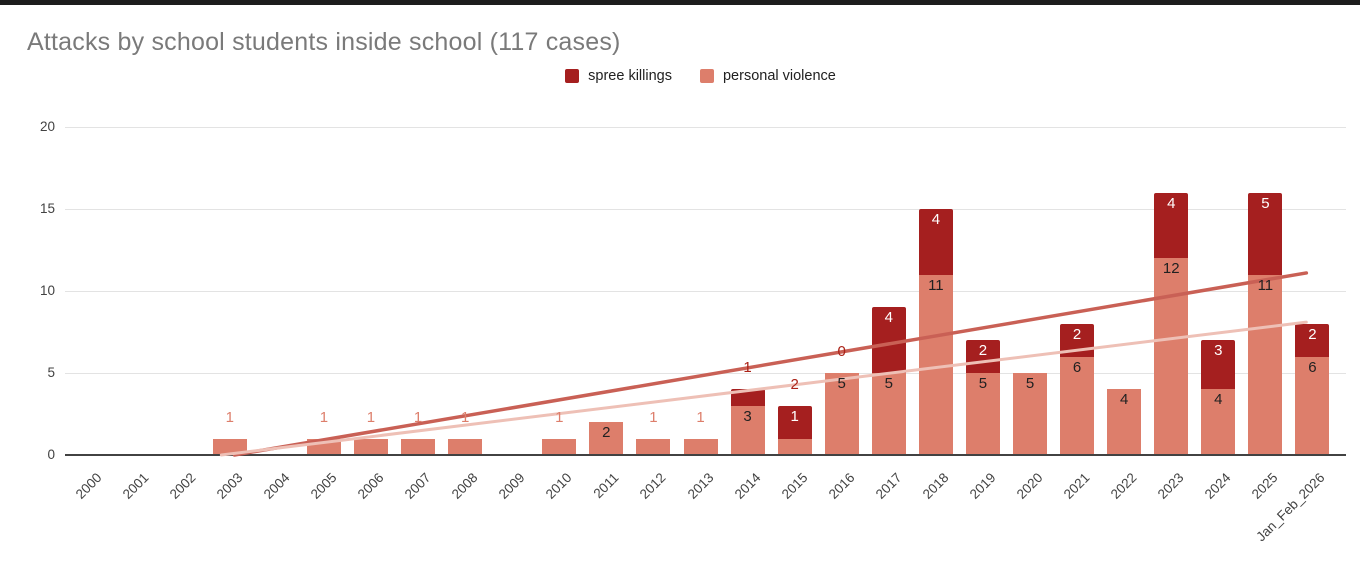  I want to click on spree-killings-swatch-icon, so click(572, 76).